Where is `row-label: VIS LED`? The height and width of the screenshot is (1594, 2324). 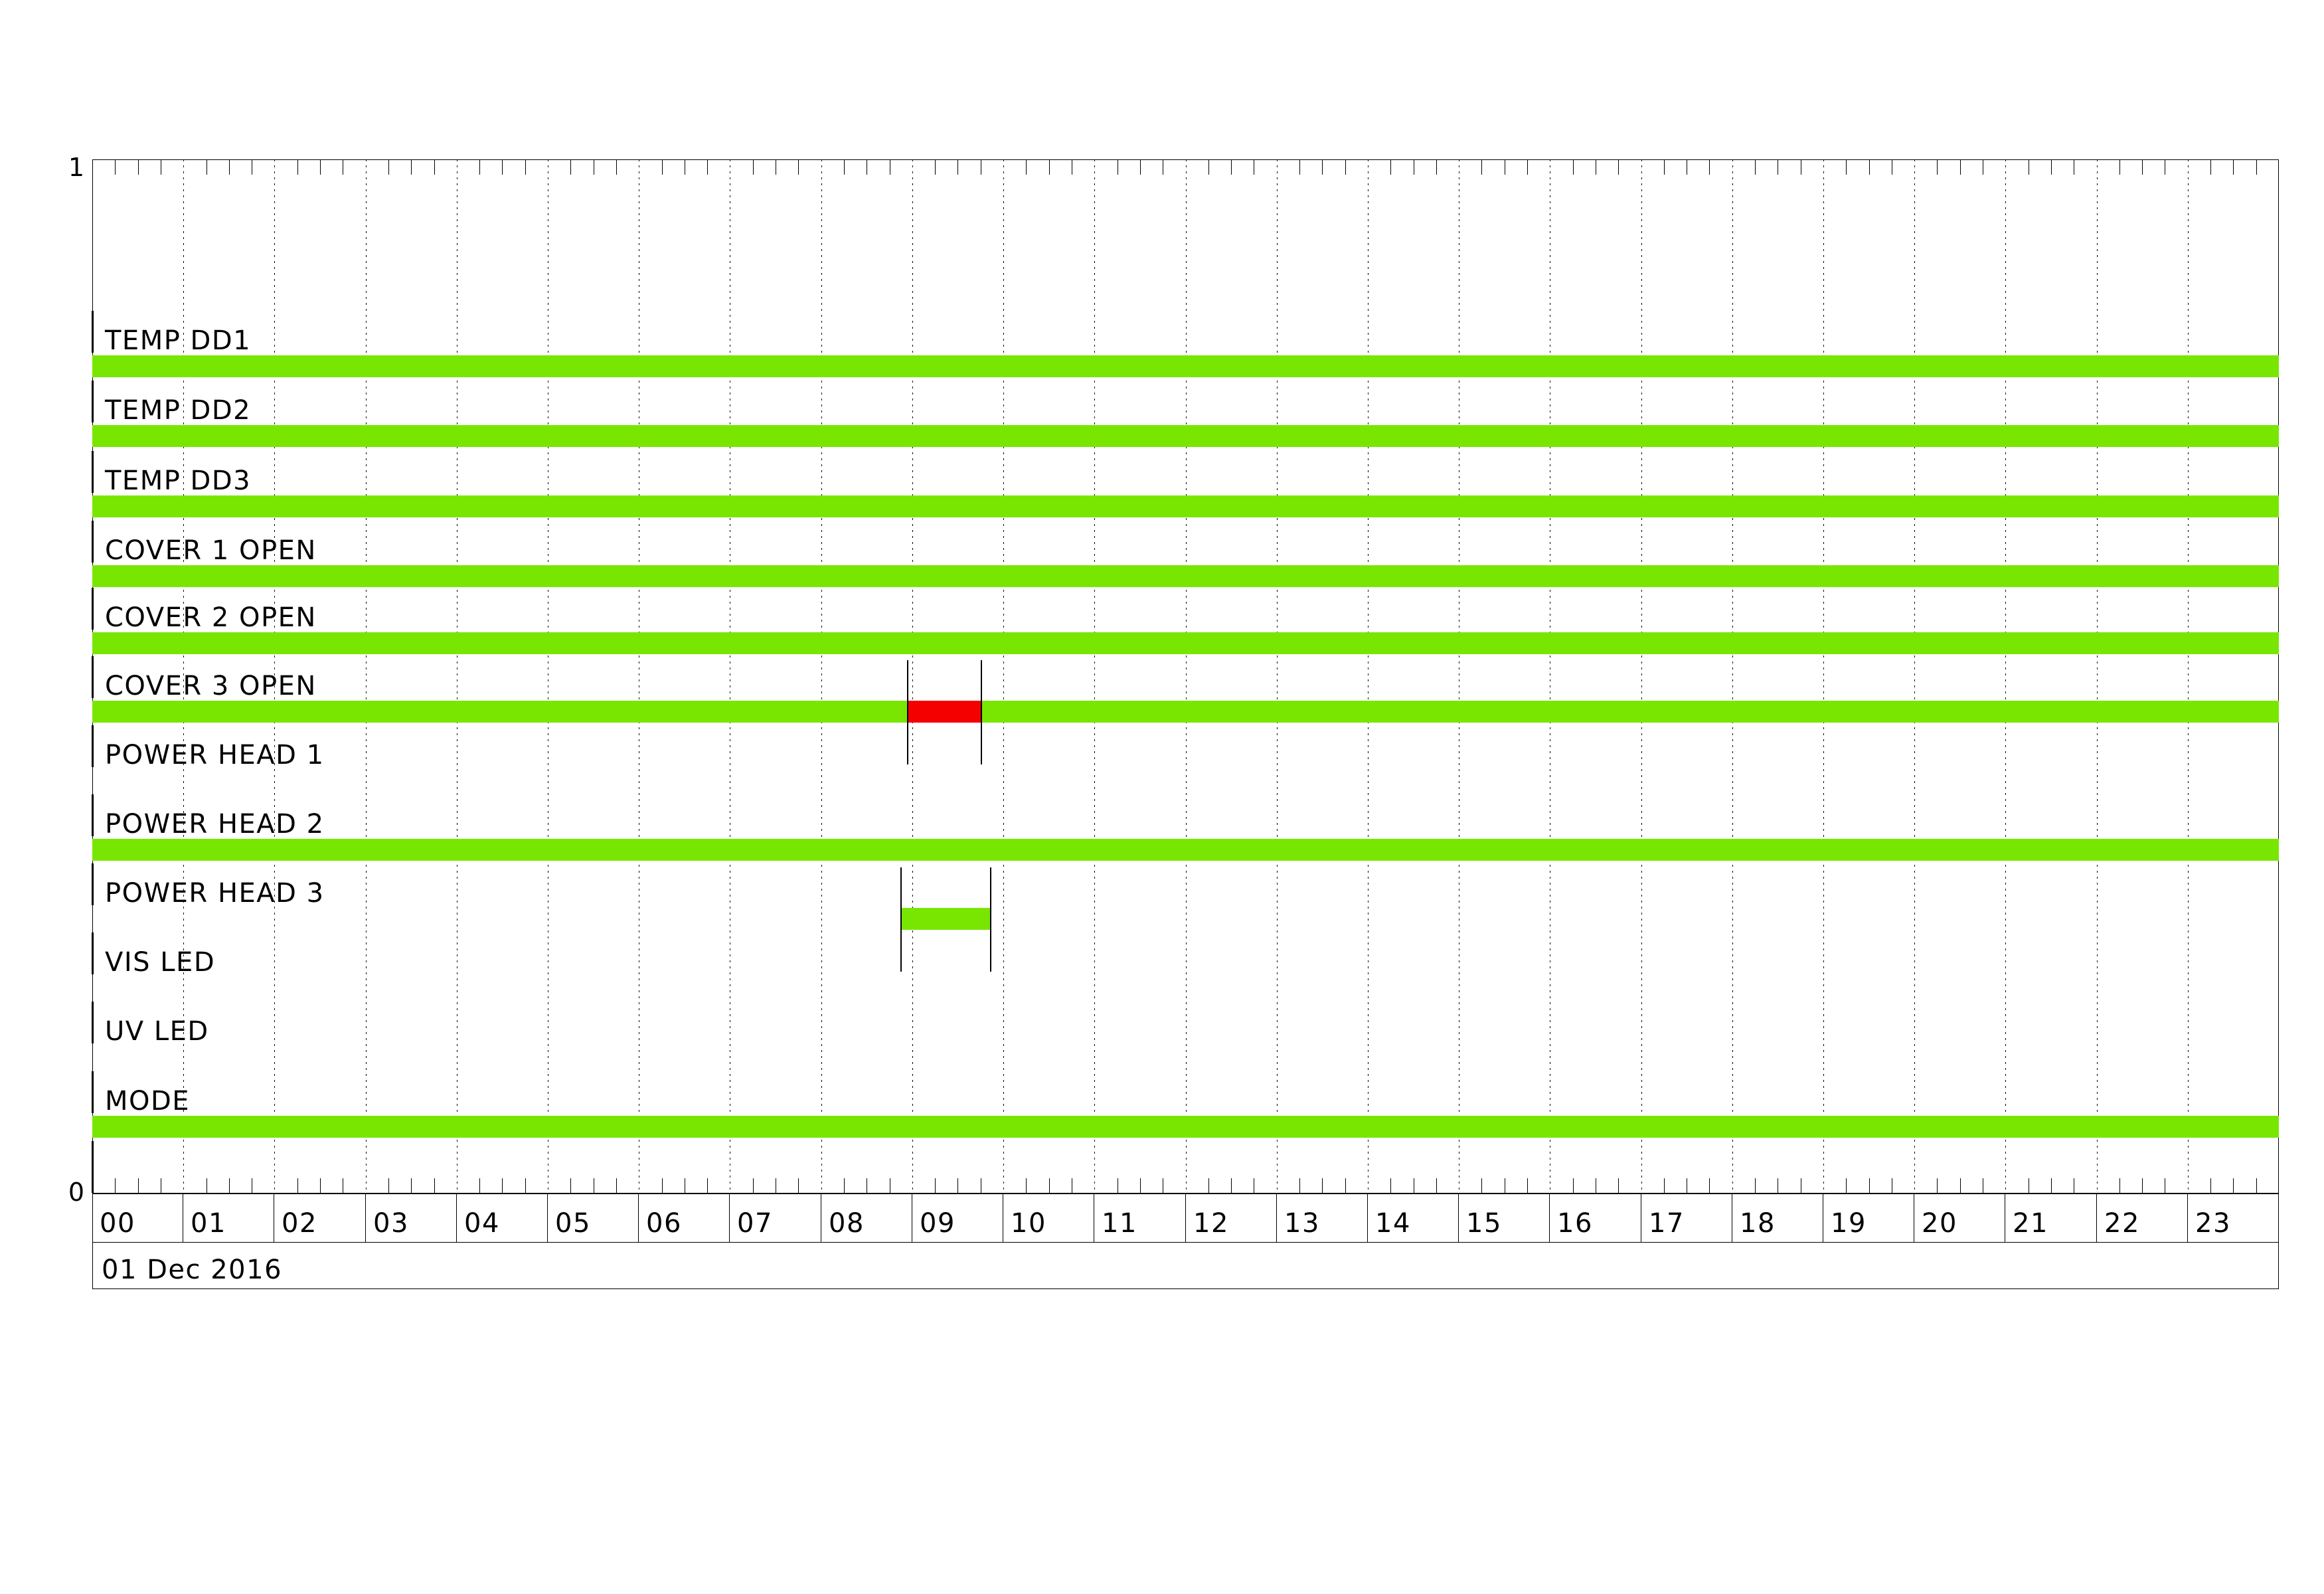
row-label: VIS LED is located at coordinates (161, 962).